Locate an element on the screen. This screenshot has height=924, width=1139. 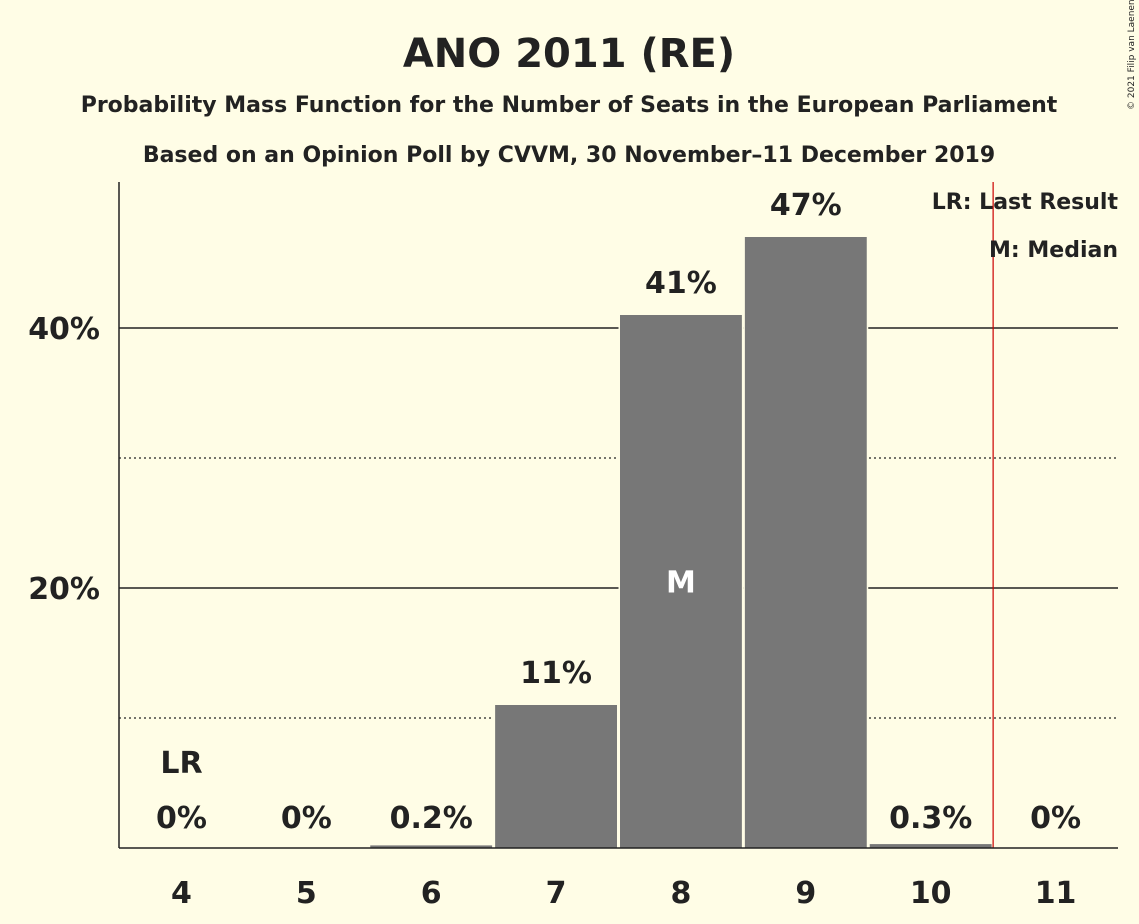
legend-last-result: LR: Last Result is located at coordinates (1025, 202).